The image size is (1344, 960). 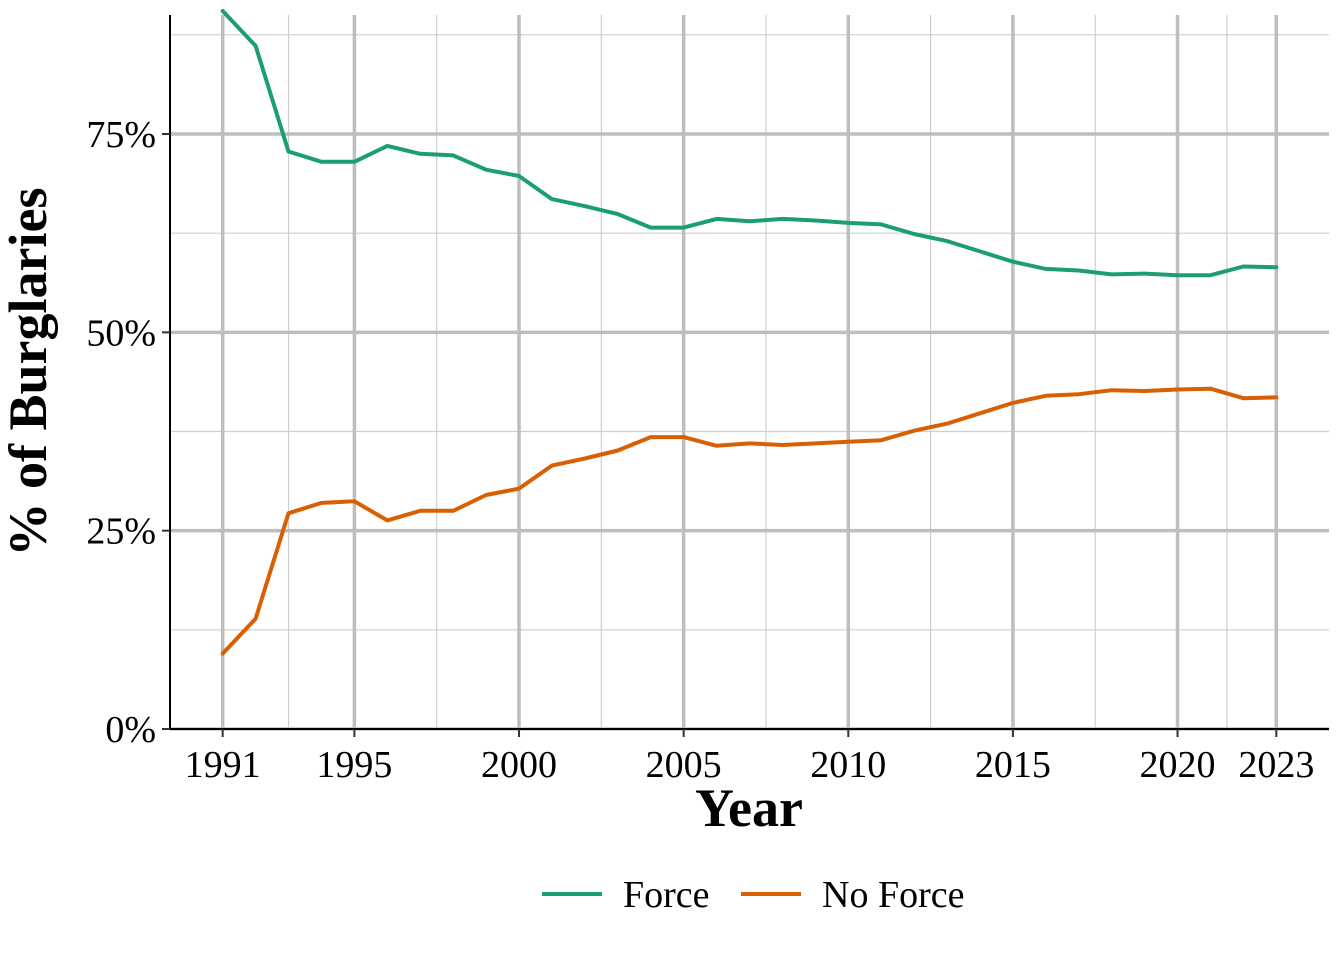 I want to click on x-tick-label: 2010, so click(x=848, y=765).